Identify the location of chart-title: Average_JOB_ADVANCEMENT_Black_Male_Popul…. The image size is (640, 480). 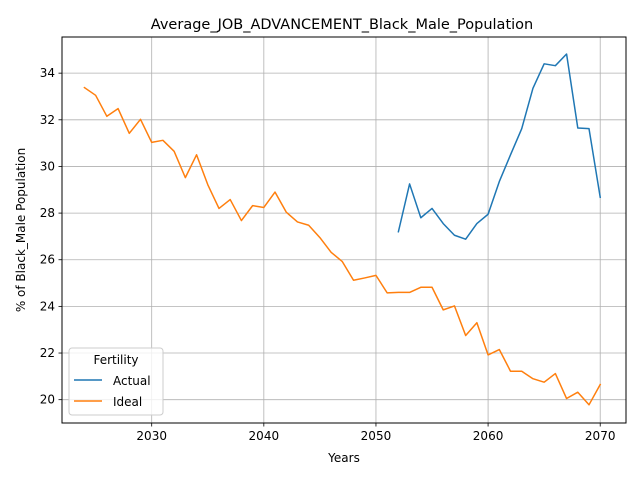
(342, 25).